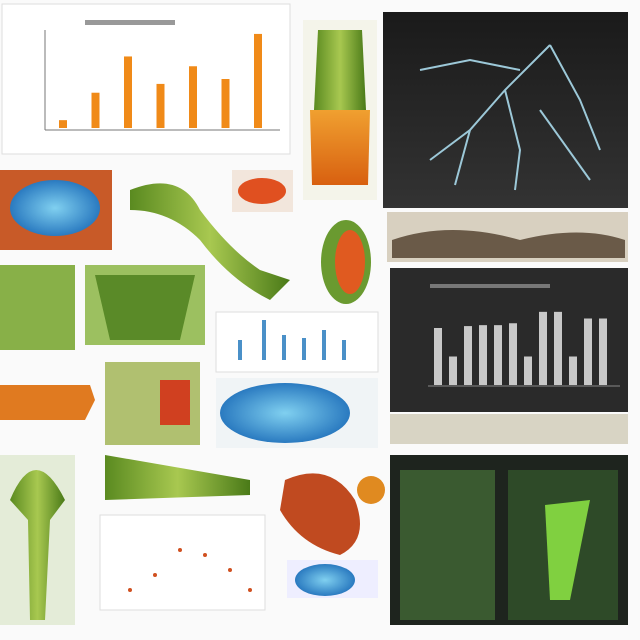  I want to click on green-stem, so click(37, 545).